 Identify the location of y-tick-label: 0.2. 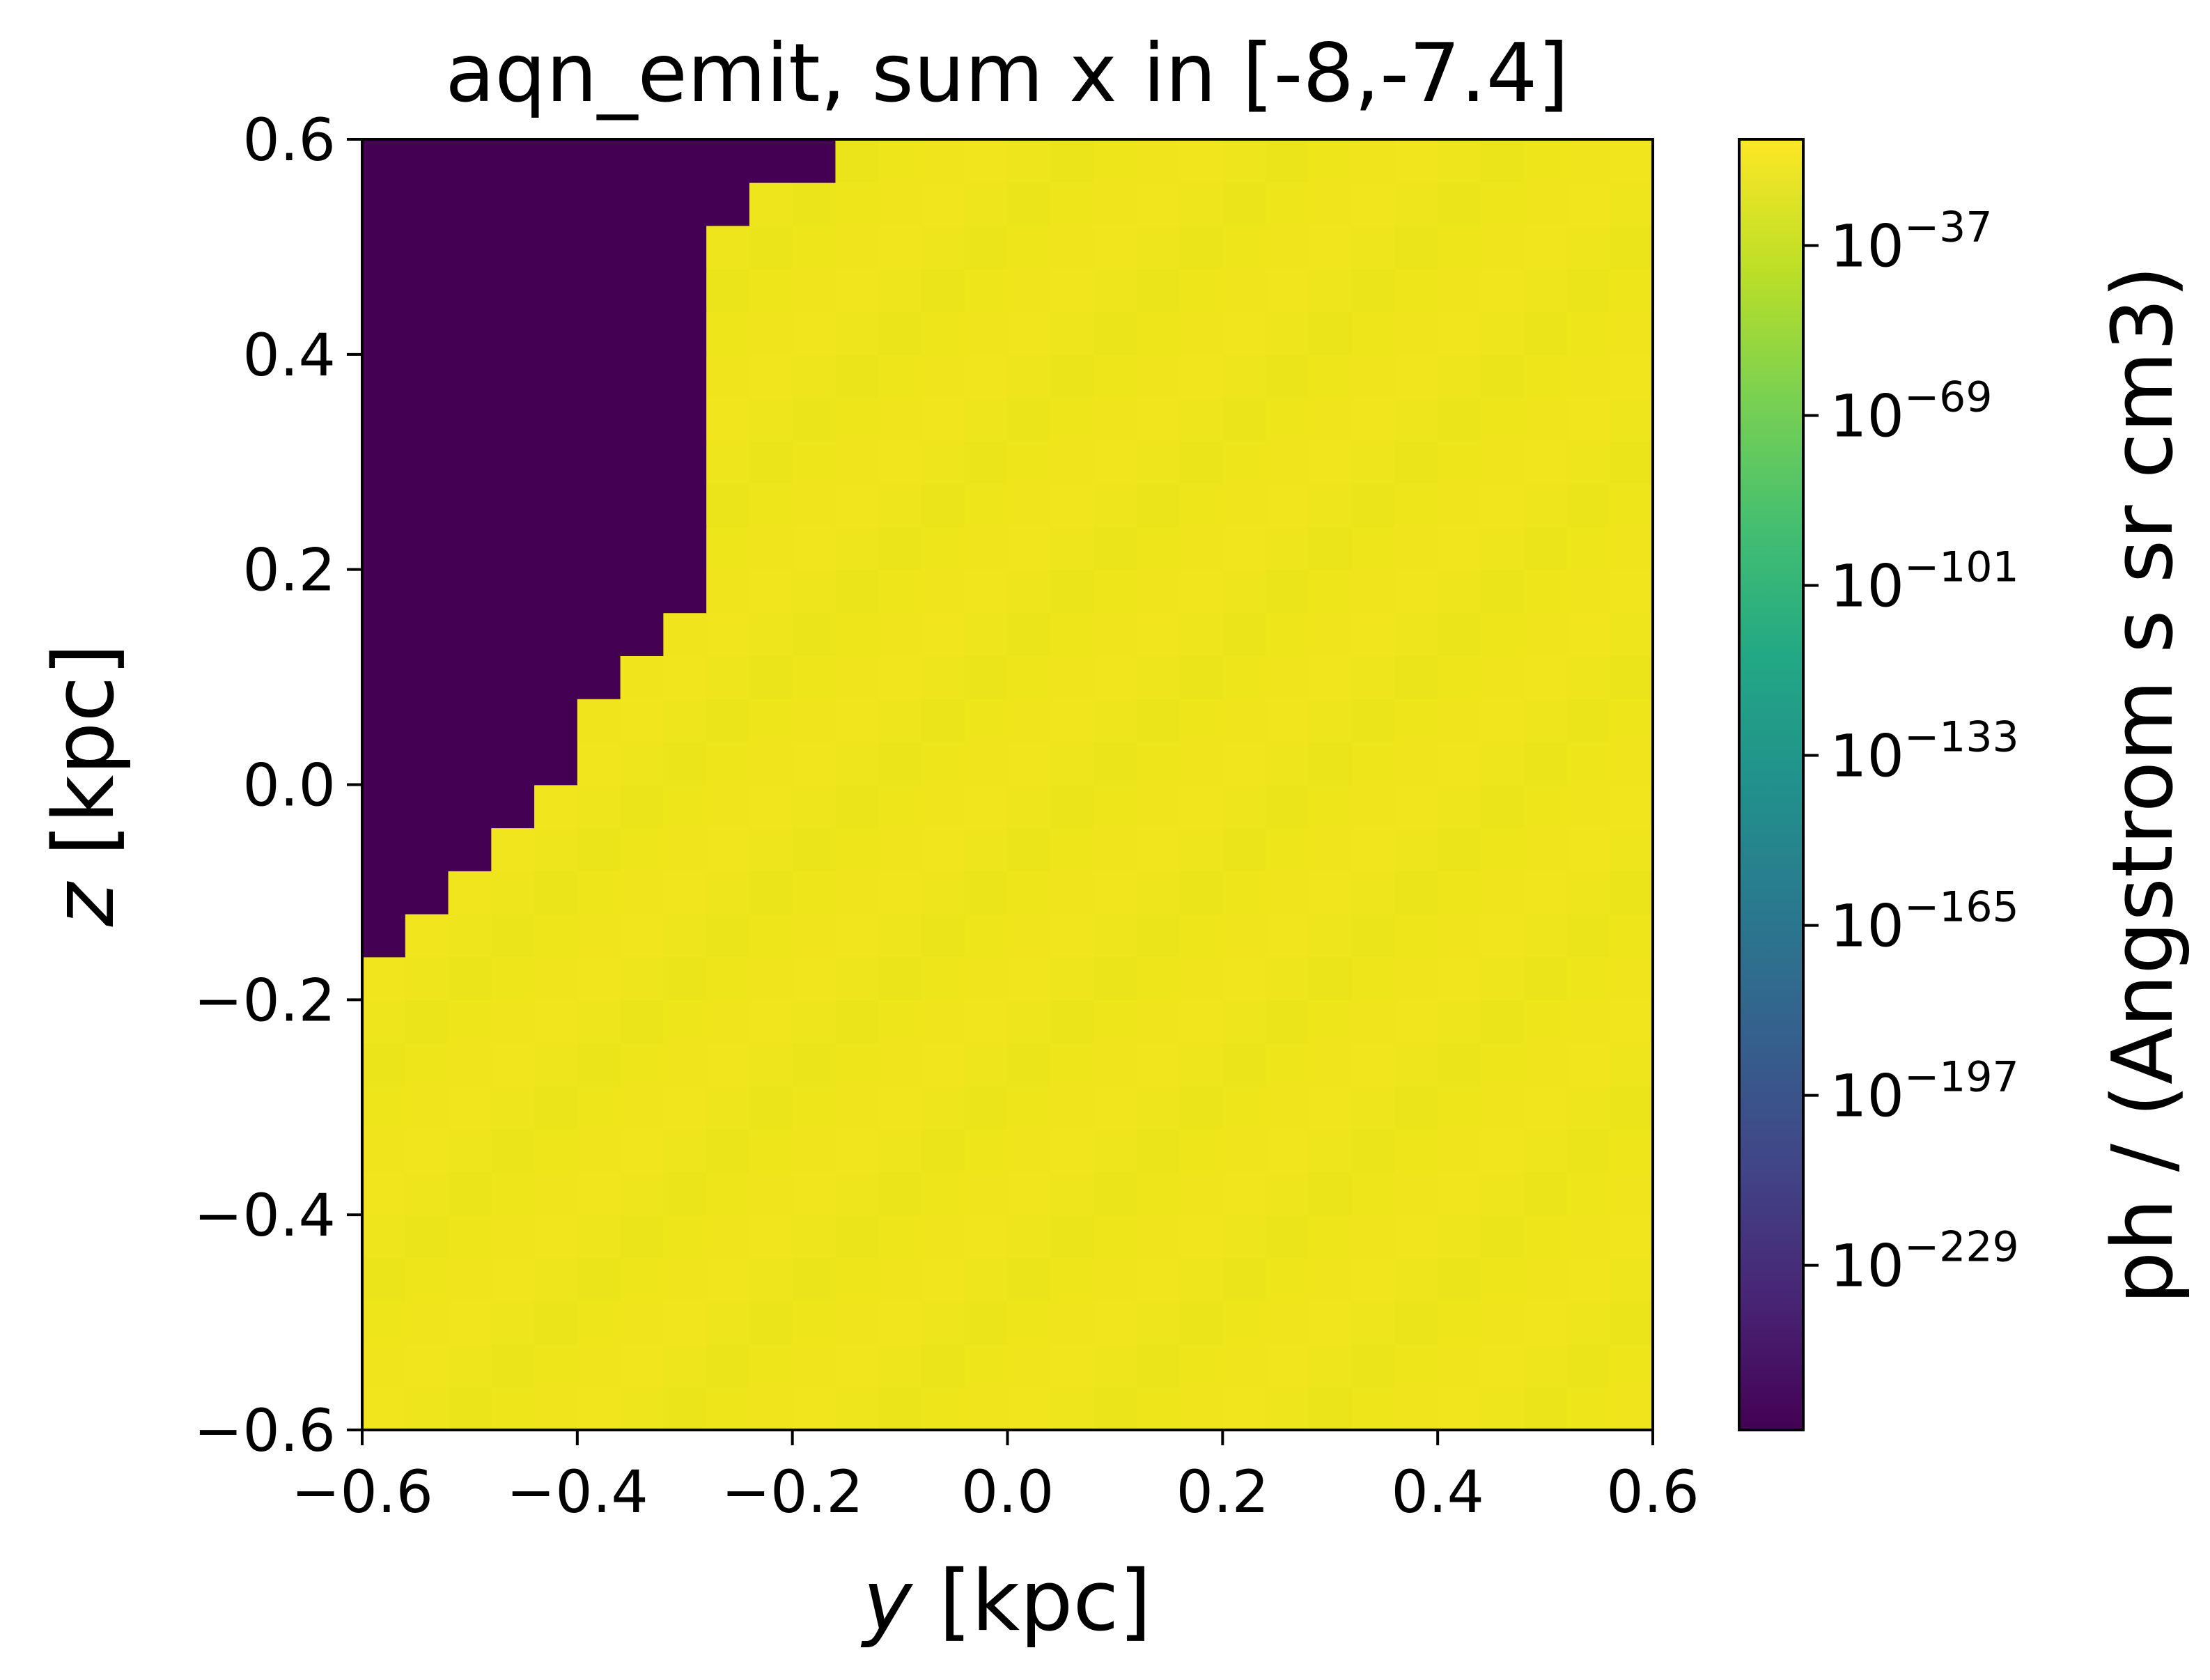
(289, 571).